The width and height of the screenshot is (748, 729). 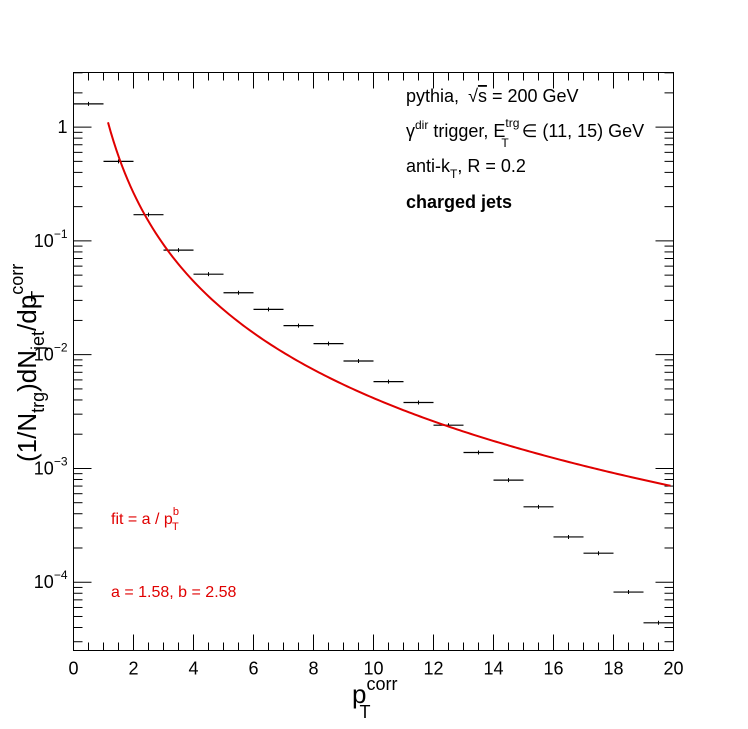 I want to click on y-tick-label: 10⁻², so click(x=51, y=353).